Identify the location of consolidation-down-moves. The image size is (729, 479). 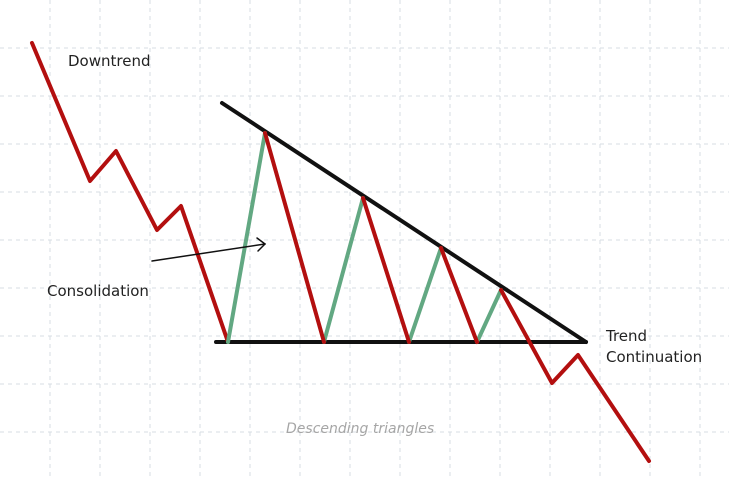
(371, 237).